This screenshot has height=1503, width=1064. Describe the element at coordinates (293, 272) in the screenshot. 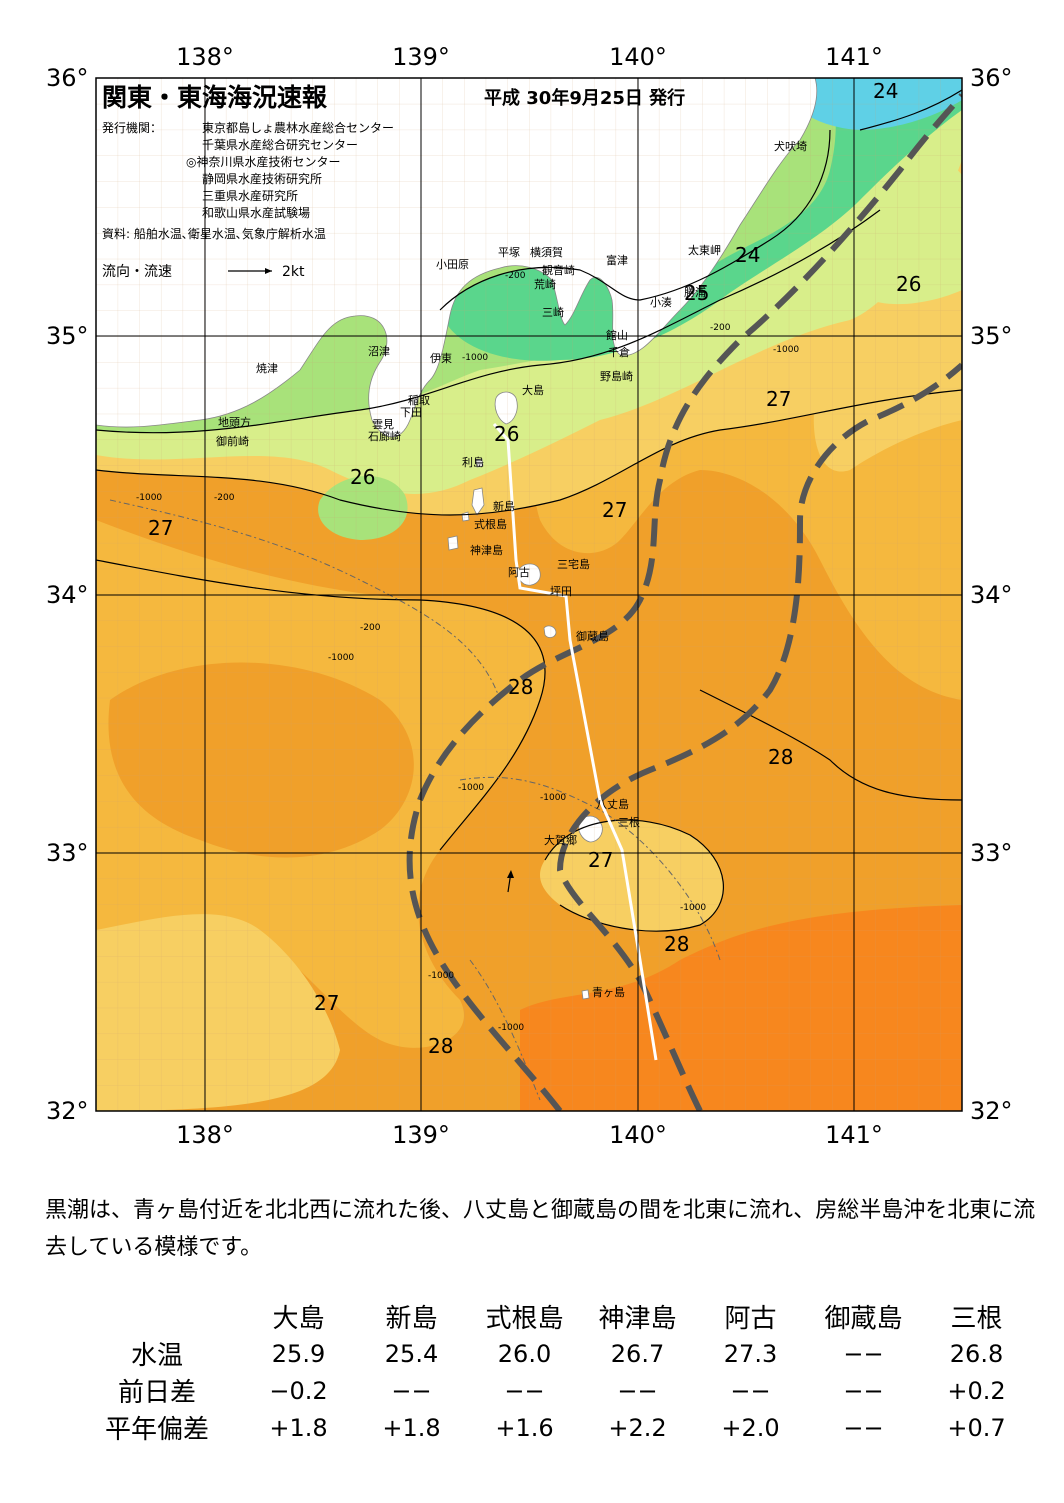

I see `current-scale-value: 2kt` at that location.